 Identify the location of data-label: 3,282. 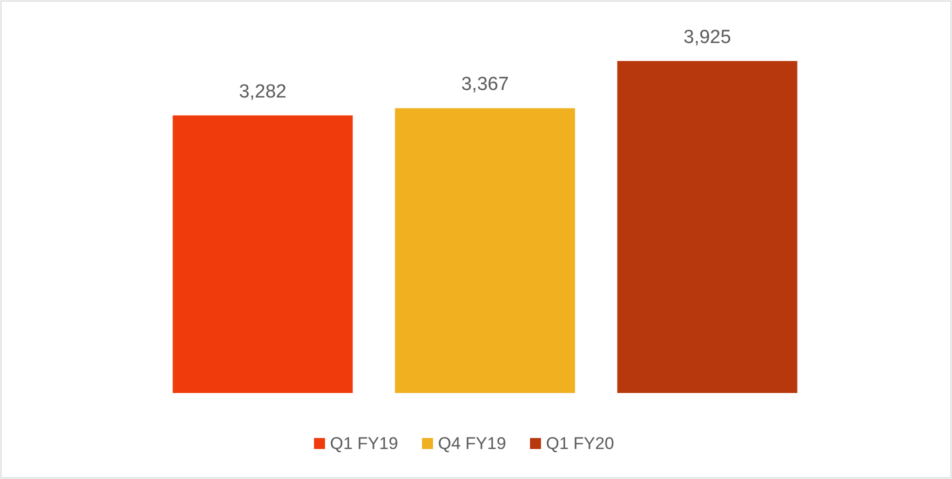
(262, 91).